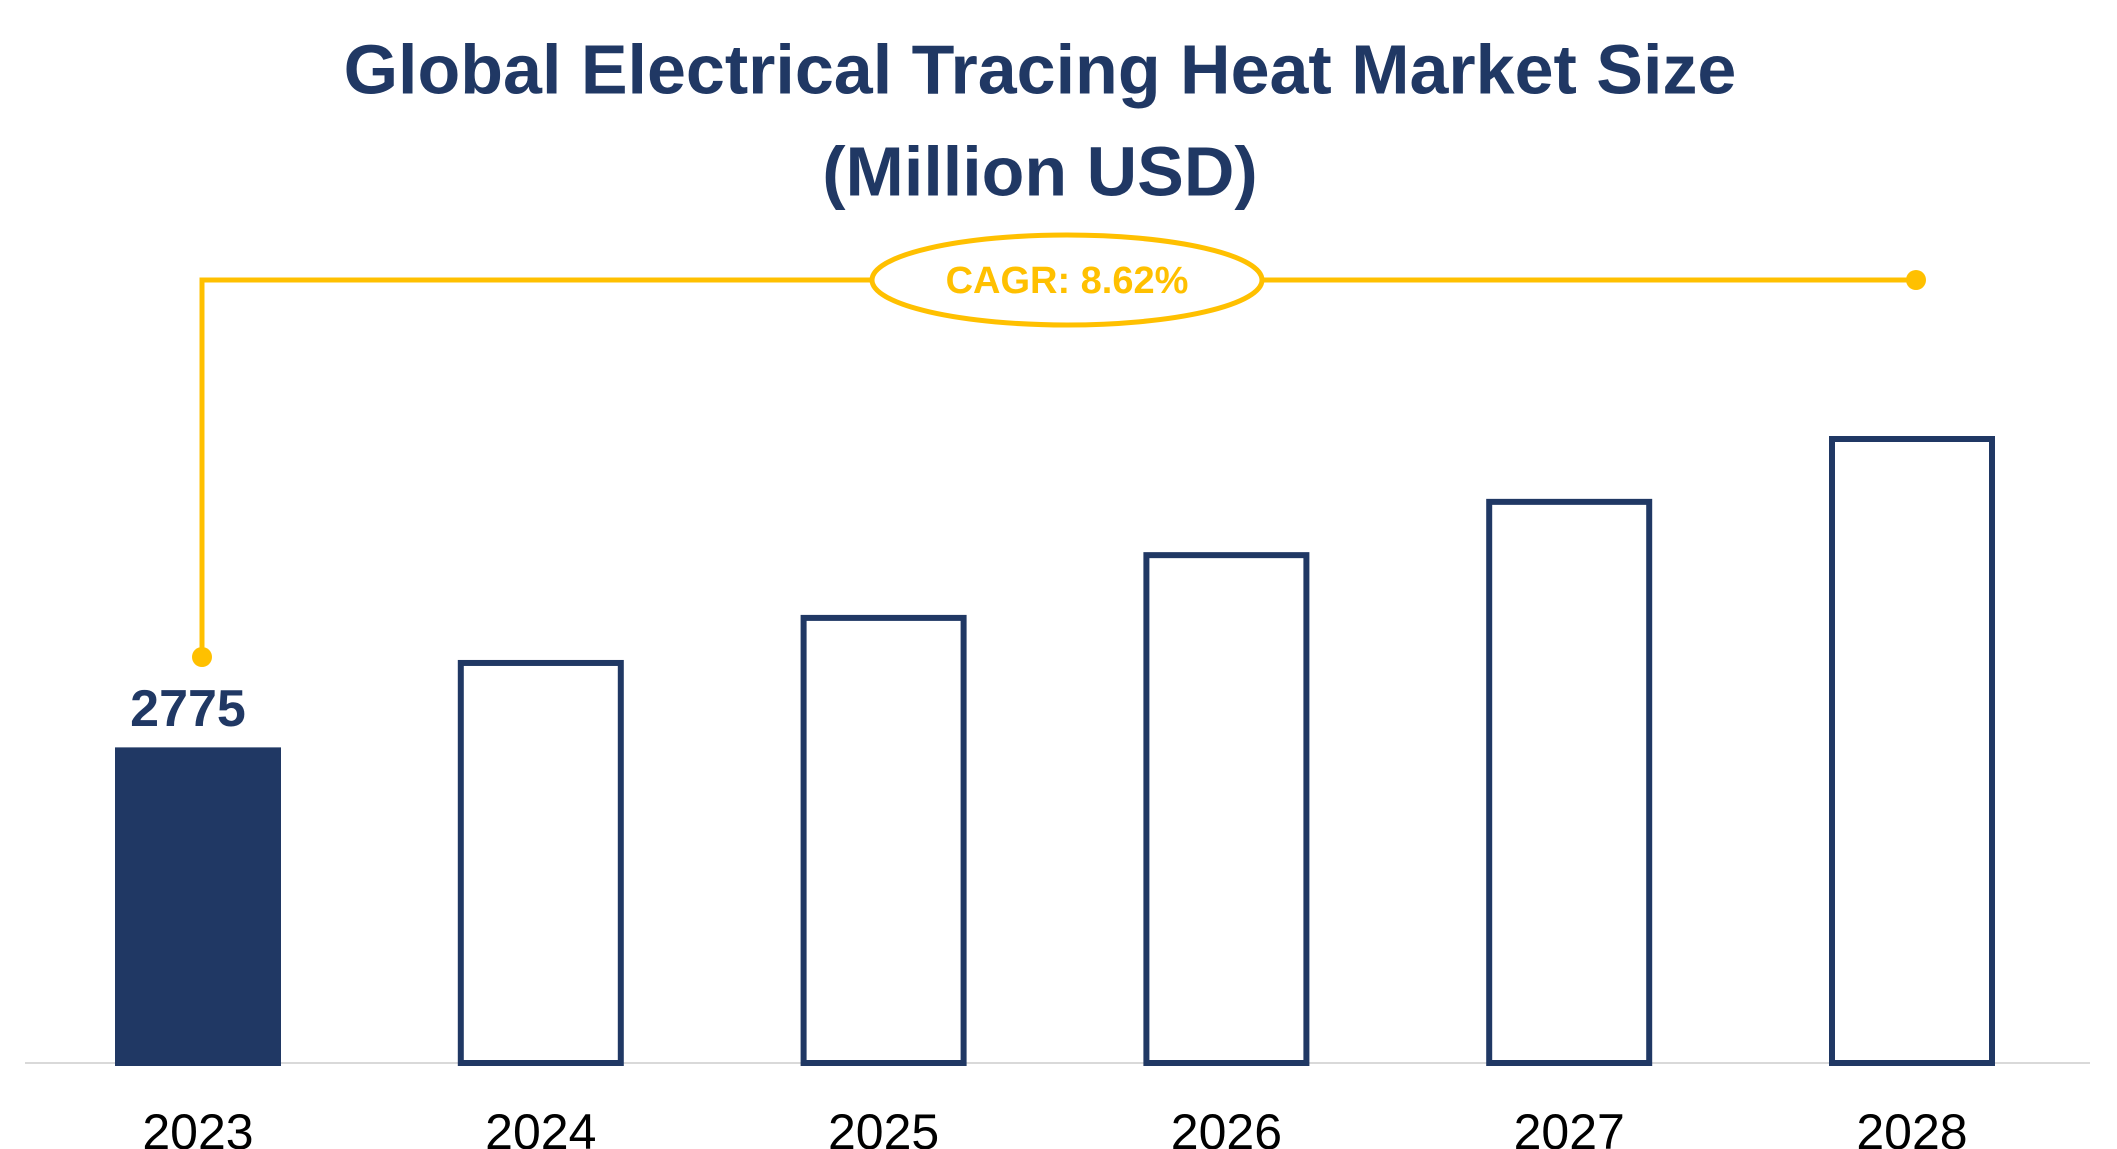 This screenshot has height=1149, width=2117. What do you see at coordinates (1911, 1126) in the screenshot?
I see `x-tick-label: 2028` at bounding box center [1911, 1126].